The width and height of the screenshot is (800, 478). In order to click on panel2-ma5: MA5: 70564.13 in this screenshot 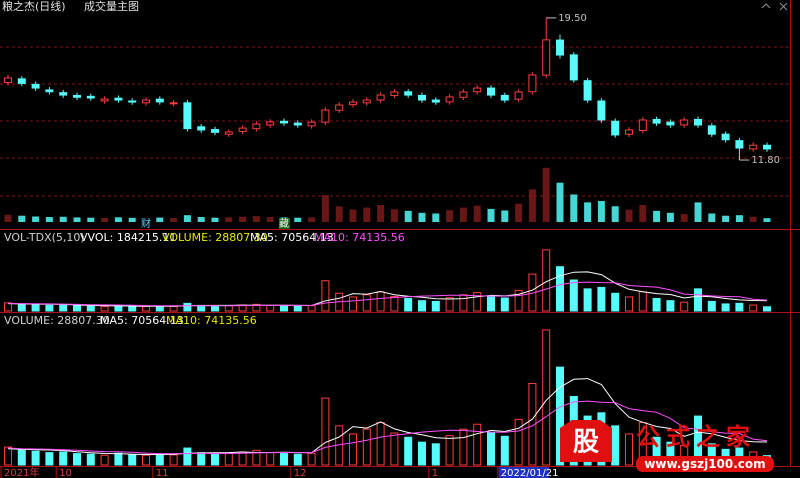, I will do `click(292, 237)`.